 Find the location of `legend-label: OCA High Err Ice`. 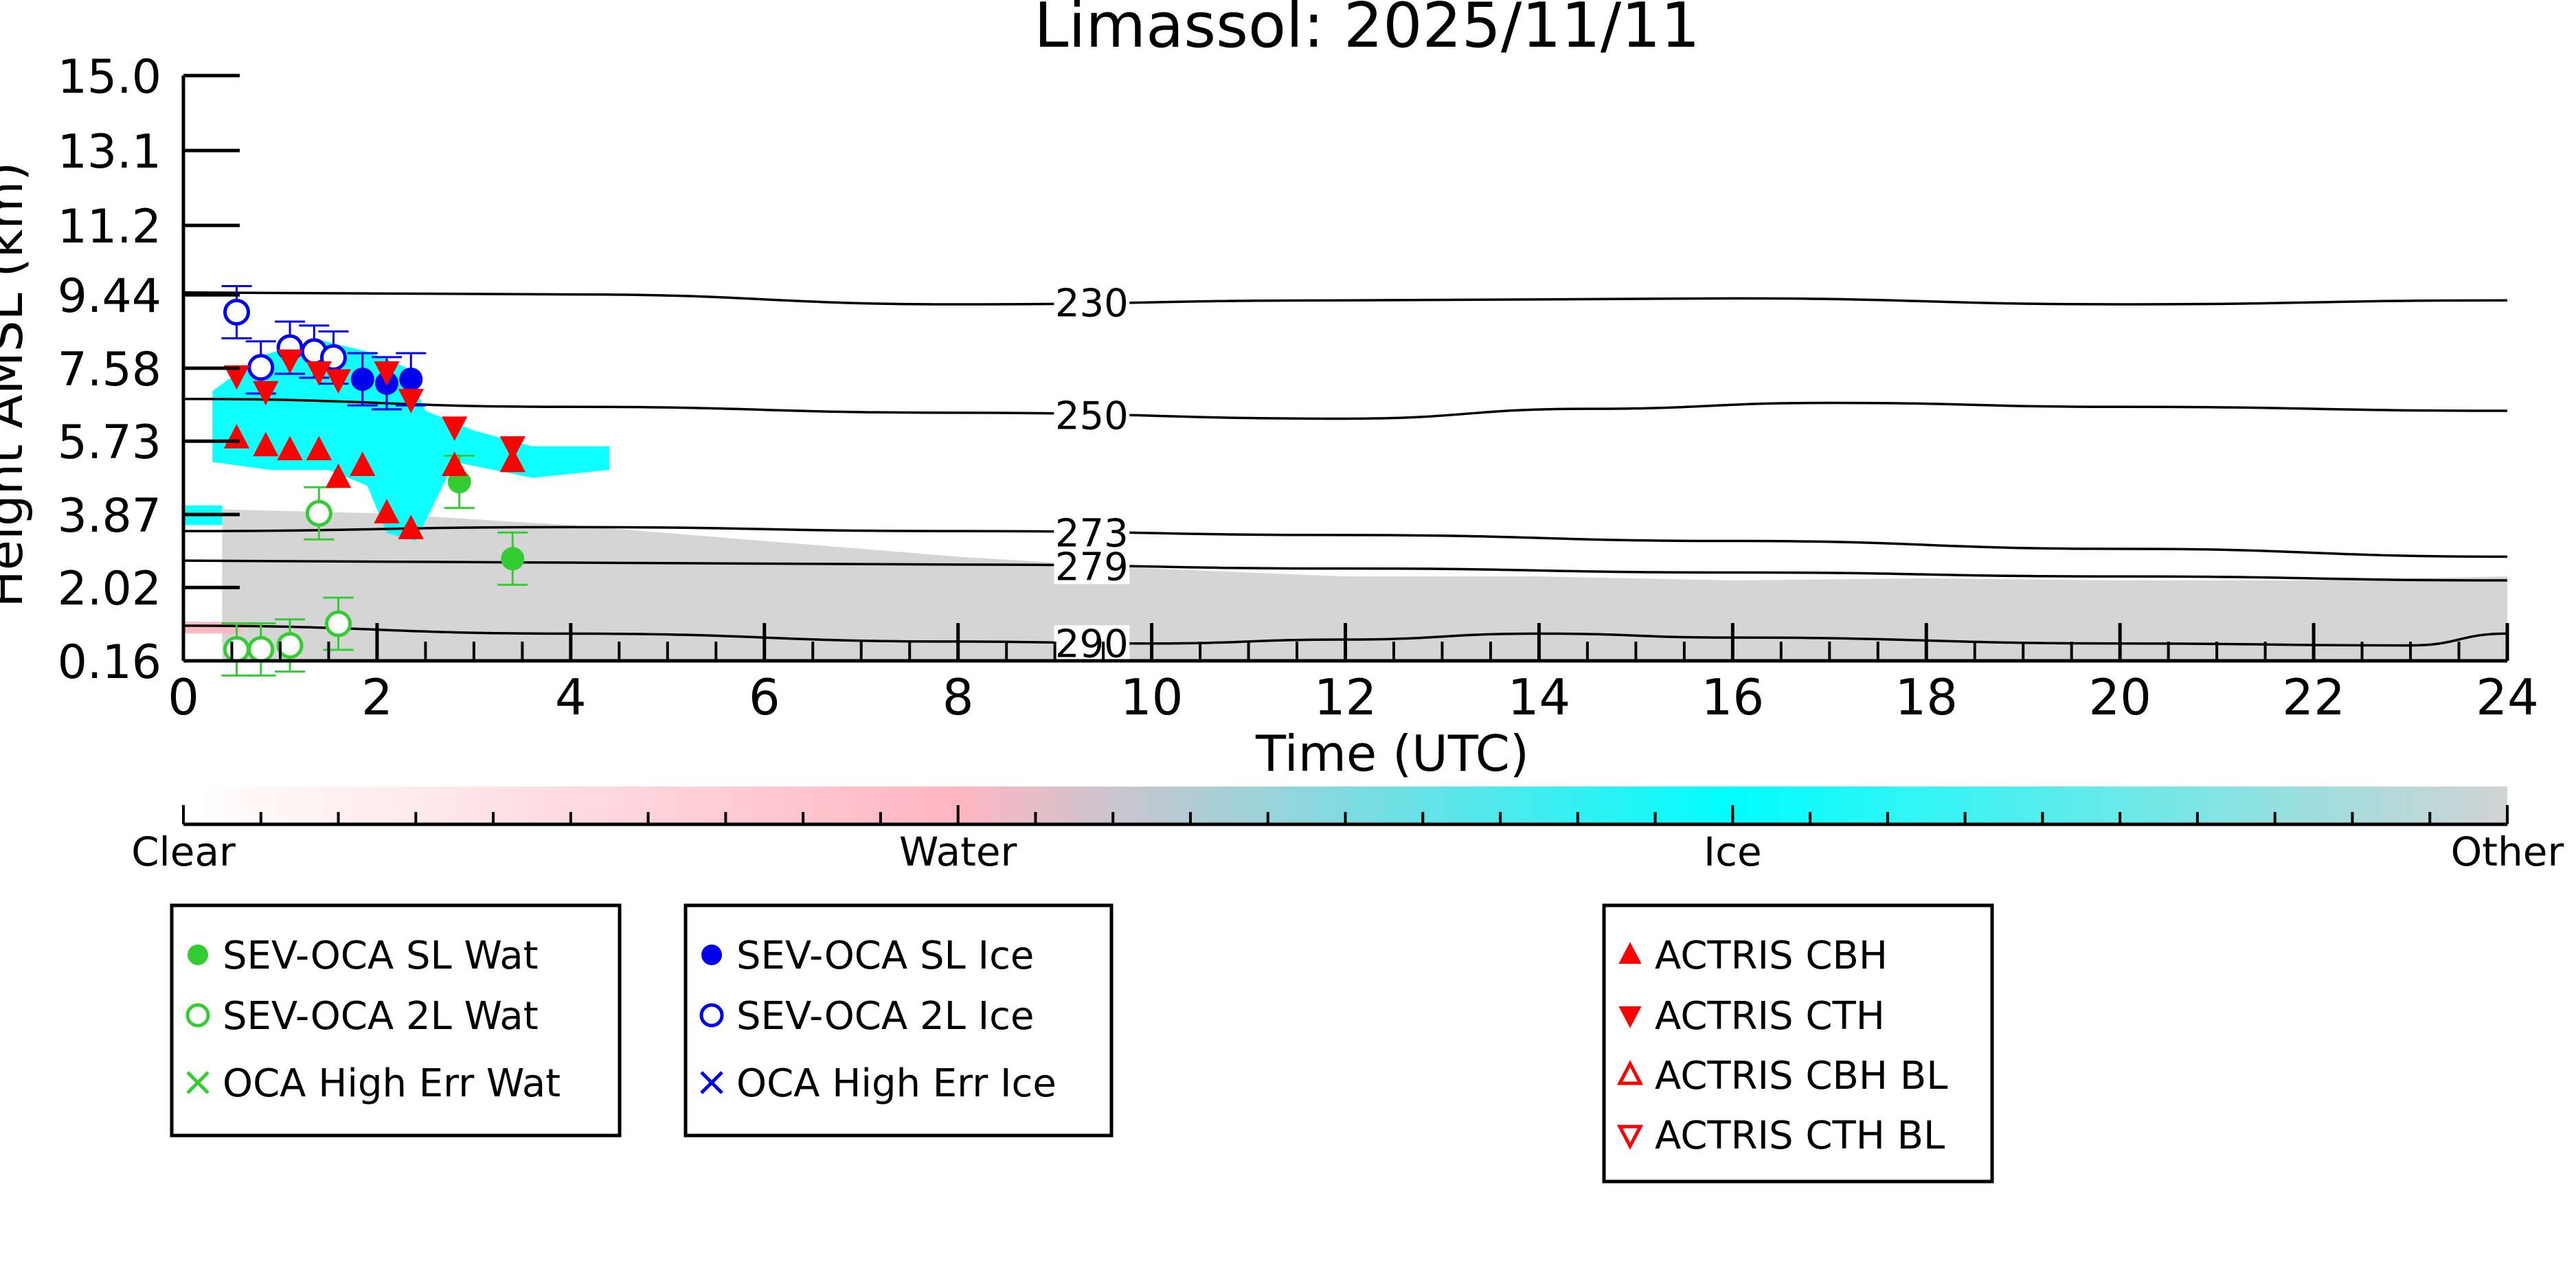

legend-label: OCA High Err Ice is located at coordinates (896, 1083).